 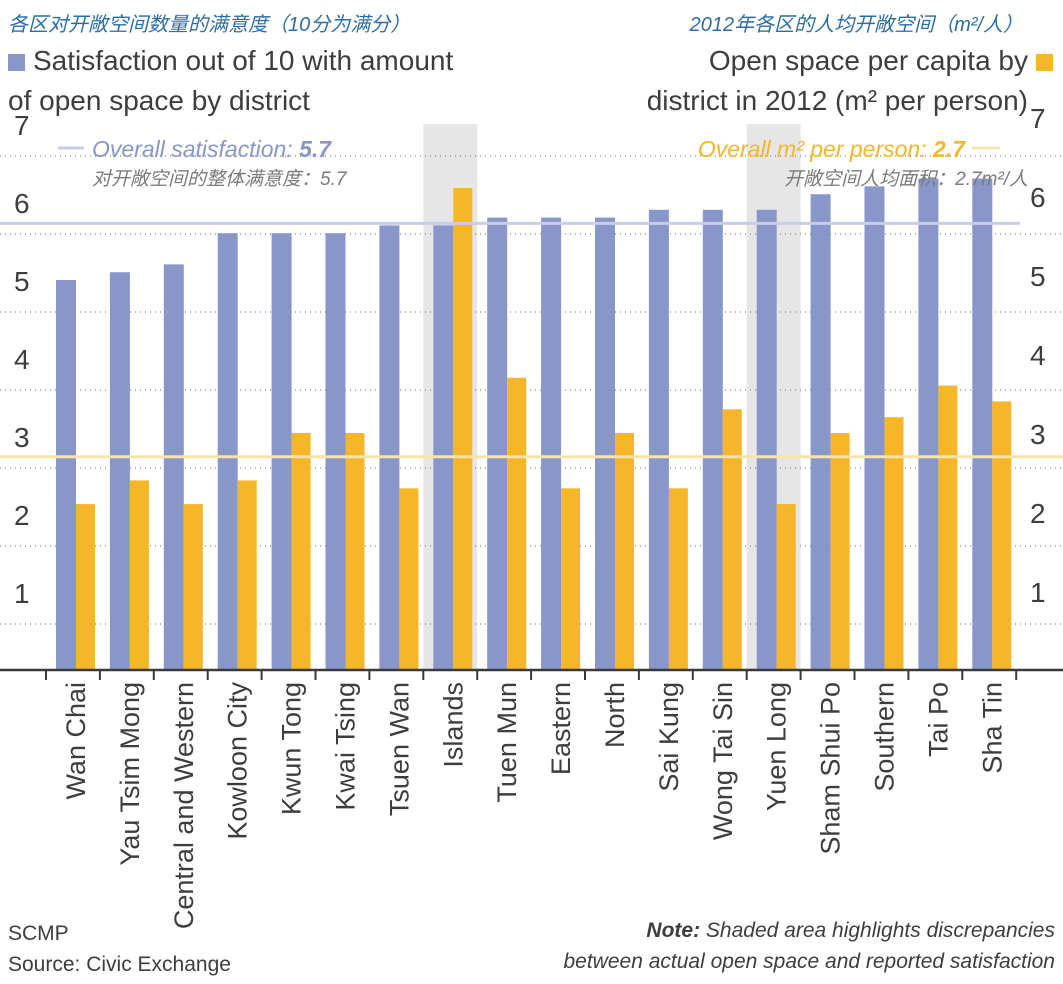 What do you see at coordinates (831, 768) in the screenshot?
I see `category-label: Sham Shui Po` at bounding box center [831, 768].